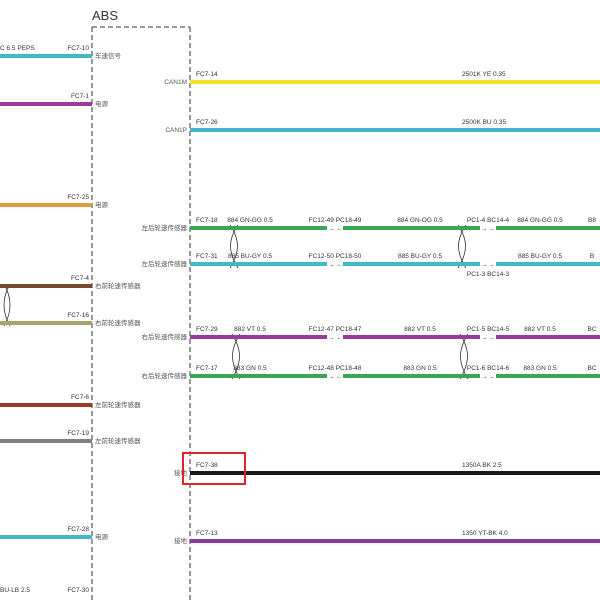 The width and height of the screenshot is (600, 601). Describe the element at coordinates (80, 96) in the screenshot. I see `connector-label: FC7-1` at that location.